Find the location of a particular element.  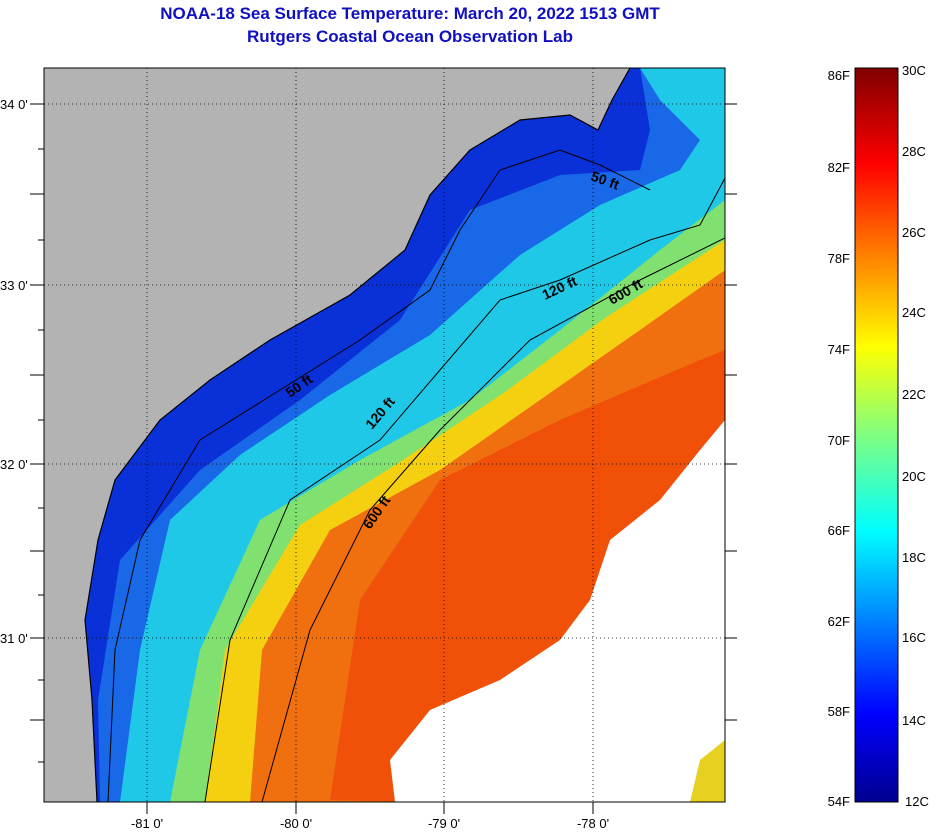

lon-label: -79 0' is located at coordinates (444, 823).